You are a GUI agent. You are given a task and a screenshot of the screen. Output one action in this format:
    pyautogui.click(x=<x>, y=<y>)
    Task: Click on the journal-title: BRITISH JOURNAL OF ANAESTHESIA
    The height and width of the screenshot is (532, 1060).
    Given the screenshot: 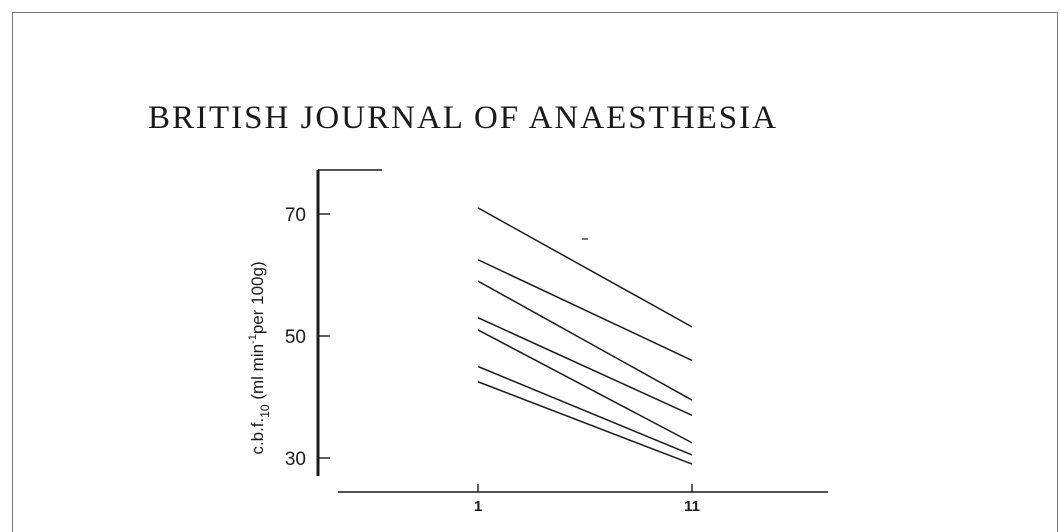 What is the action you would take?
    pyautogui.click(x=463, y=118)
    